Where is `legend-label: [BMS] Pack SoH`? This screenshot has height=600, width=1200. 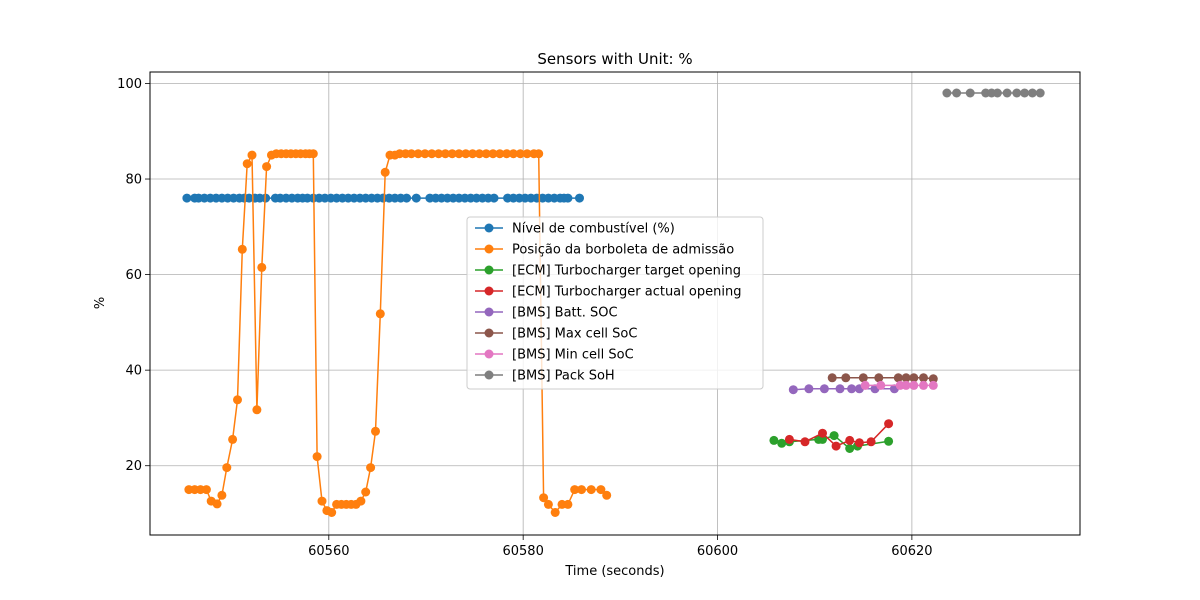 legend-label: [BMS] Pack SoH is located at coordinates (563, 376).